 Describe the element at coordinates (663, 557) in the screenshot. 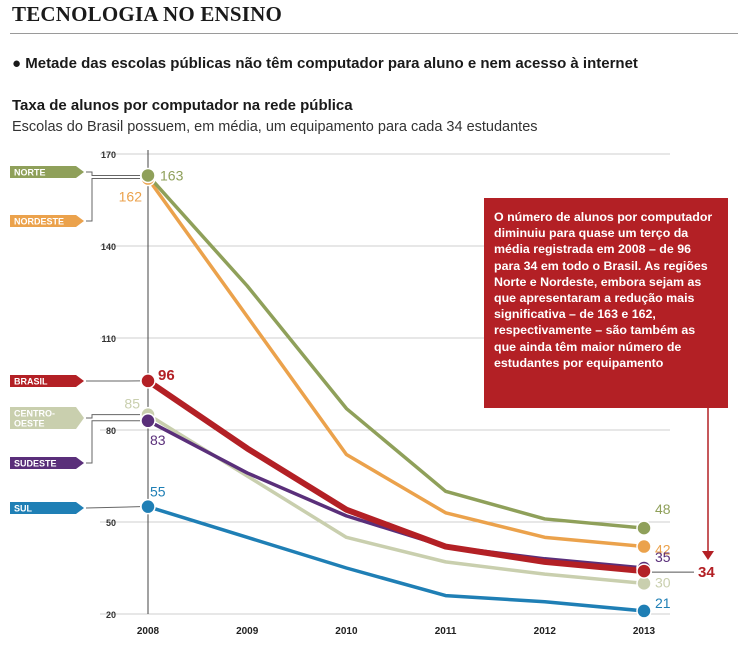

I see `end-value-label-sudeste: 35` at that location.